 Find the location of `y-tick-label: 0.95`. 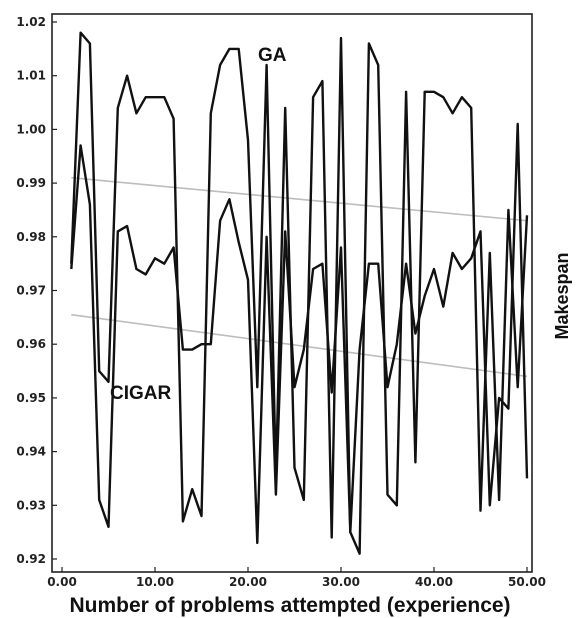

y-tick-label: 0.95 is located at coordinates (31, 398).